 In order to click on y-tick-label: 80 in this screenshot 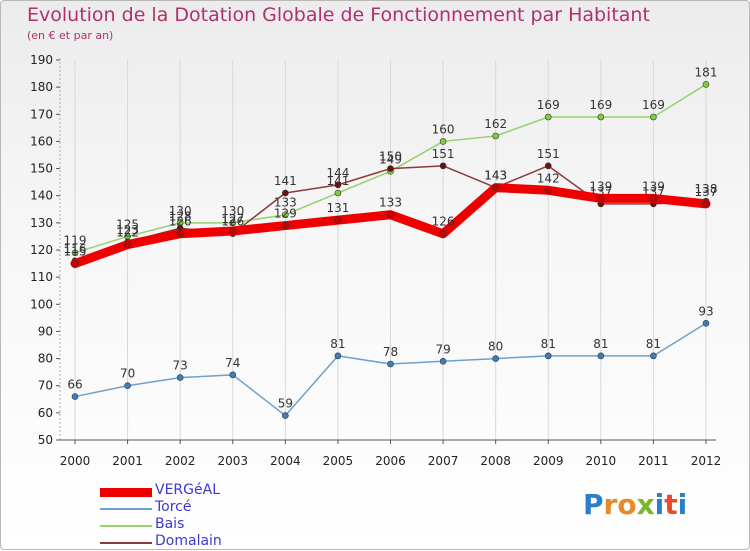, I will do `click(45, 359)`.